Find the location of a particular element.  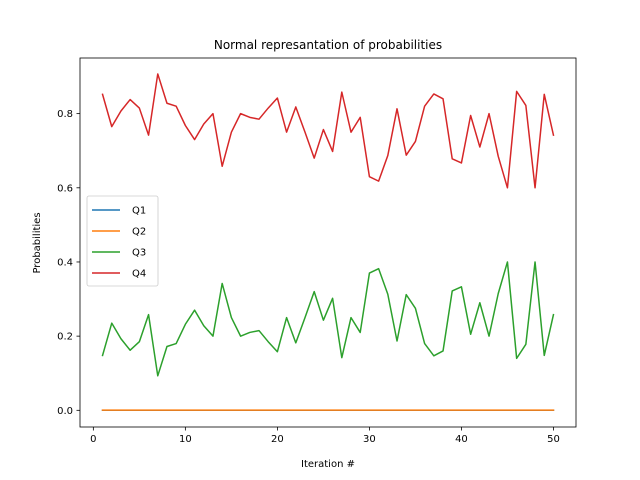

y-axis-title: Probabilities is located at coordinates (37, 242).